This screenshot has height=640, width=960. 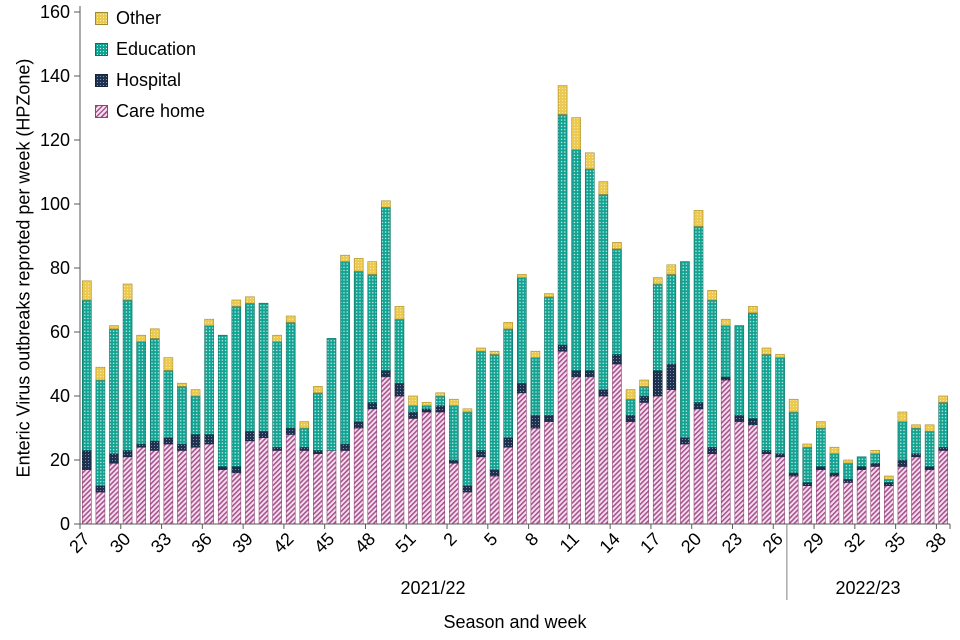 What do you see at coordinates (854, 543) in the screenshot?
I see `x-tick-label: 32` at bounding box center [854, 543].